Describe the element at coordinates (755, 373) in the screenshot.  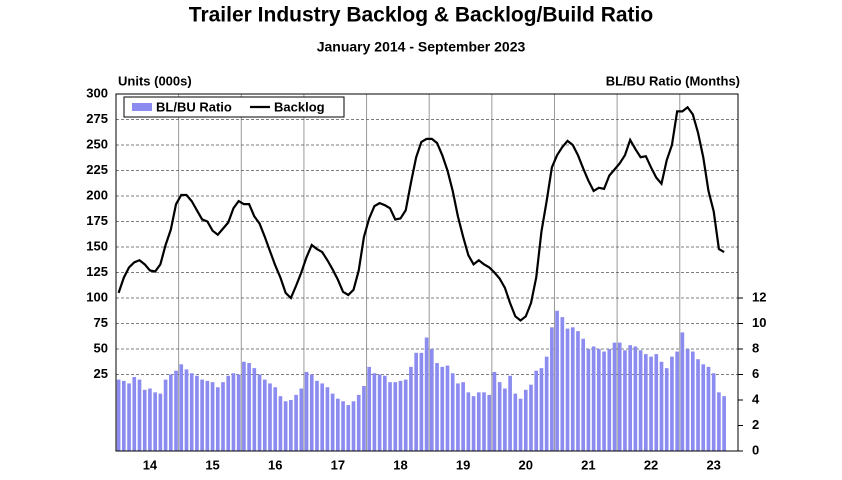
I see `y2-tick-label: 6` at that location.